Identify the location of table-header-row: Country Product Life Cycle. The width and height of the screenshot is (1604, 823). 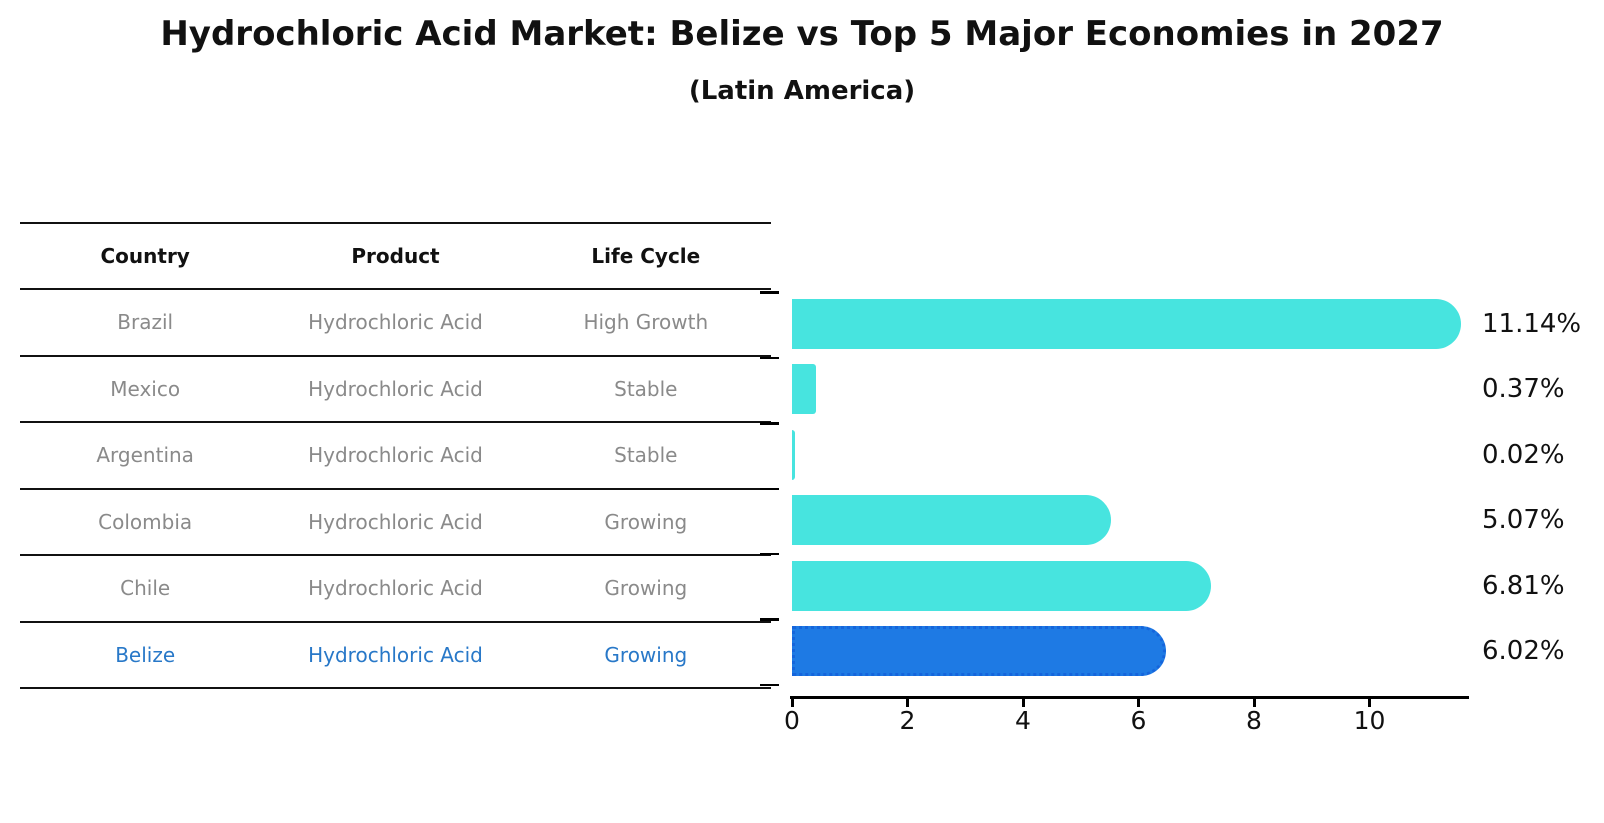
(395, 257).